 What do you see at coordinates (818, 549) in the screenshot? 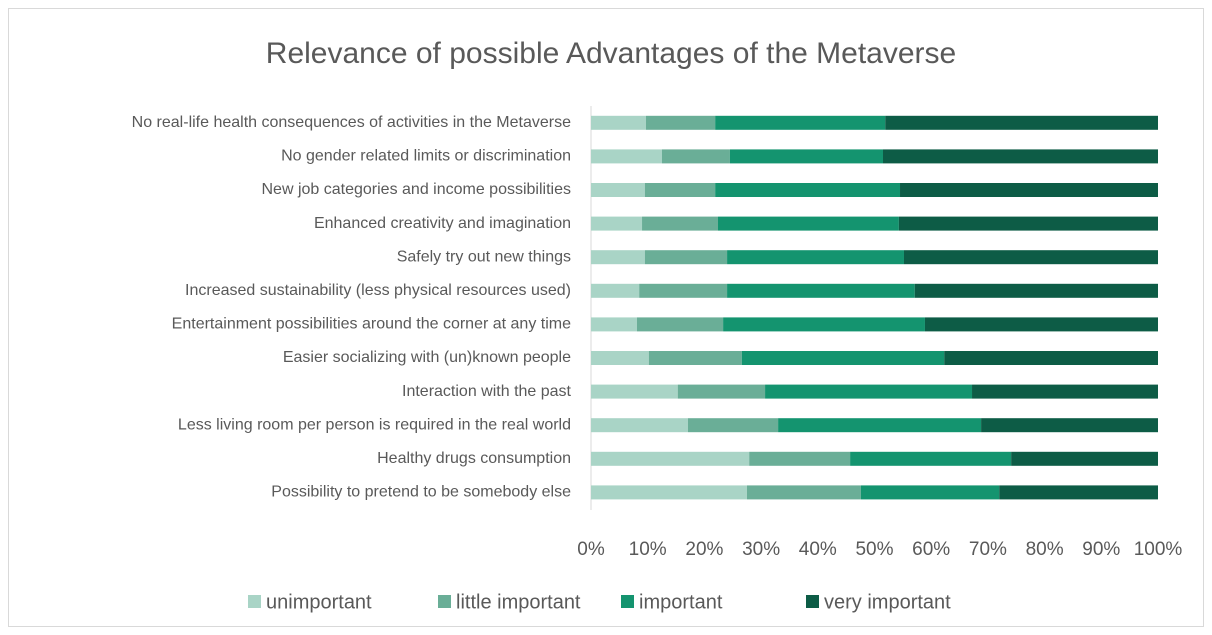
I see `x-tick-label: 40%` at bounding box center [818, 549].